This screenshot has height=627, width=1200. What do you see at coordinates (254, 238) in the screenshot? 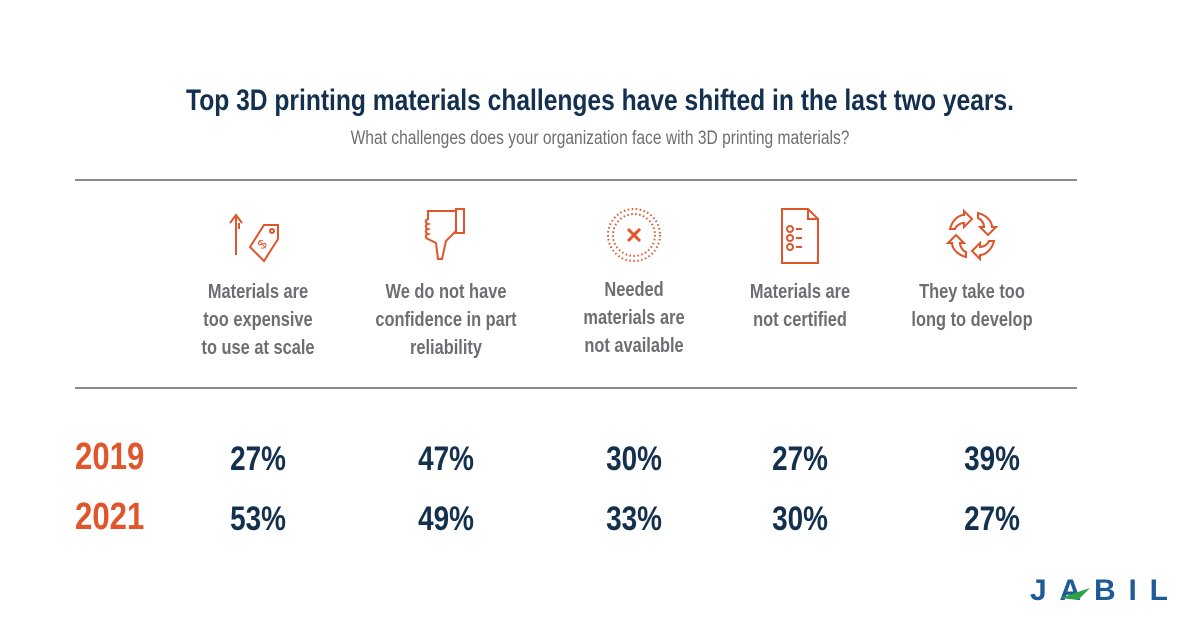
I see `price-tag-up-icon: $` at bounding box center [254, 238].